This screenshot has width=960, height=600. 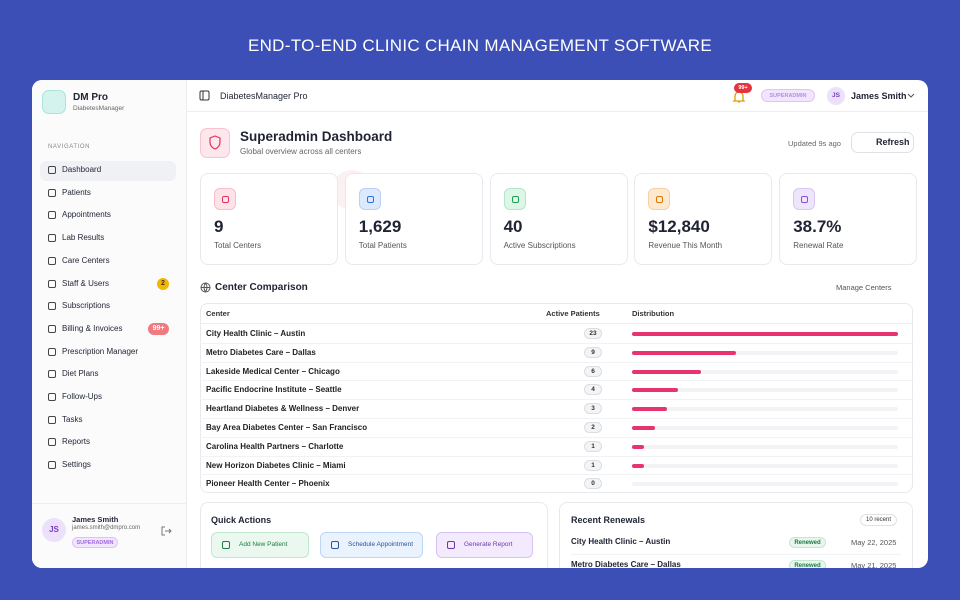 What do you see at coordinates (743, 88) in the screenshot?
I see `notif-badge: 99+` at bounding box center [743, 88].